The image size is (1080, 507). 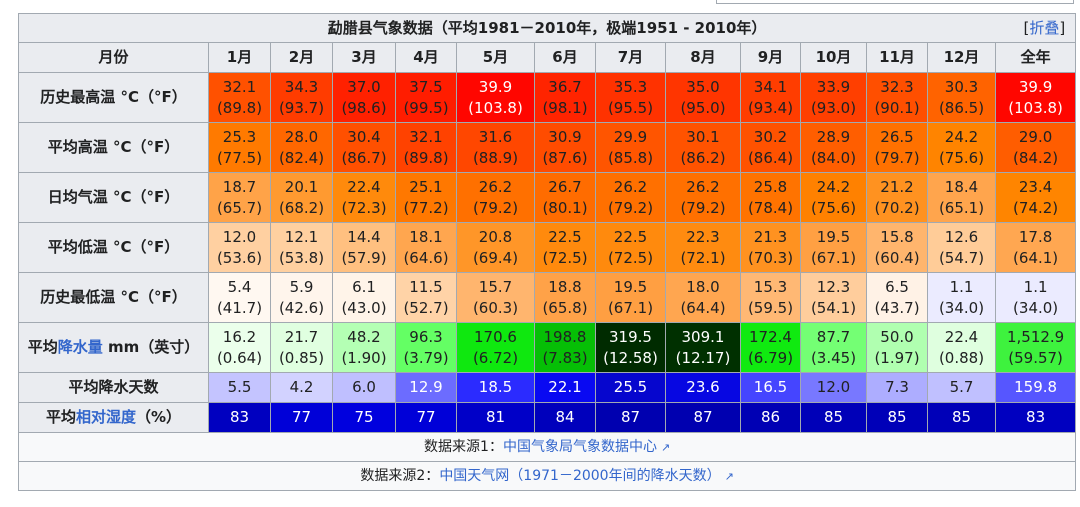 What do you see at coordinates (770, 307) in the screenshot?
I see `cell-value-secondary: (59.5)` at bounding box center [770, 307].